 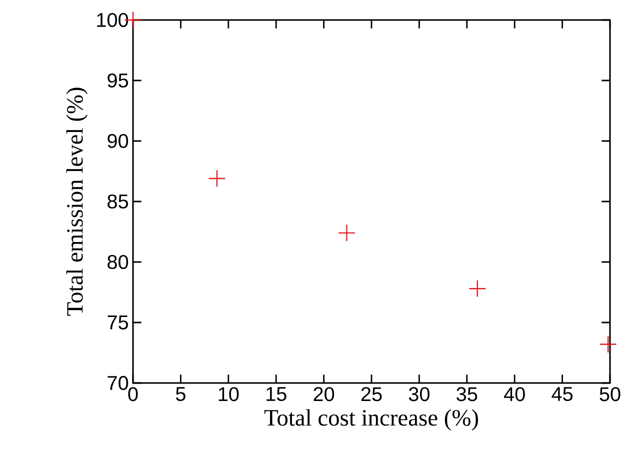 I want to click on y-tick-label: 75, so click(x=118, y=323).